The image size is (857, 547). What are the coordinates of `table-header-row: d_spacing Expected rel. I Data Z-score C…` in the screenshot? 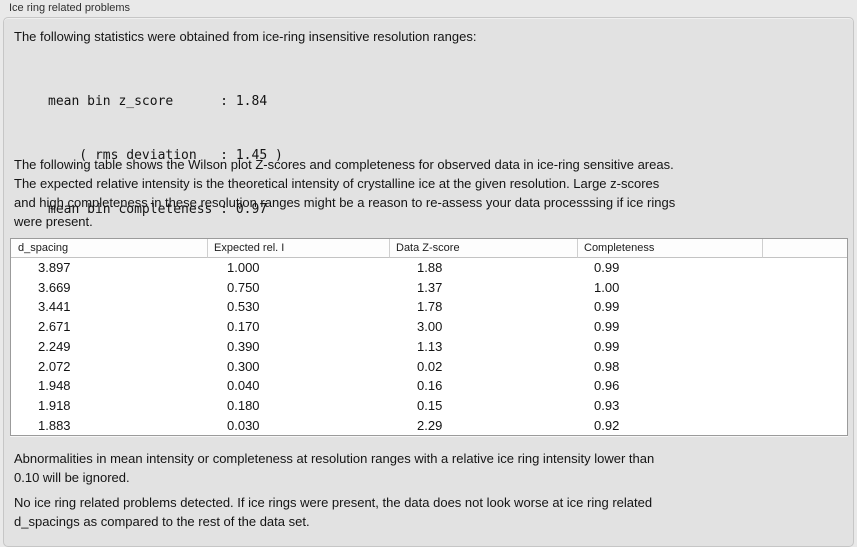 It's located at (429, 248).